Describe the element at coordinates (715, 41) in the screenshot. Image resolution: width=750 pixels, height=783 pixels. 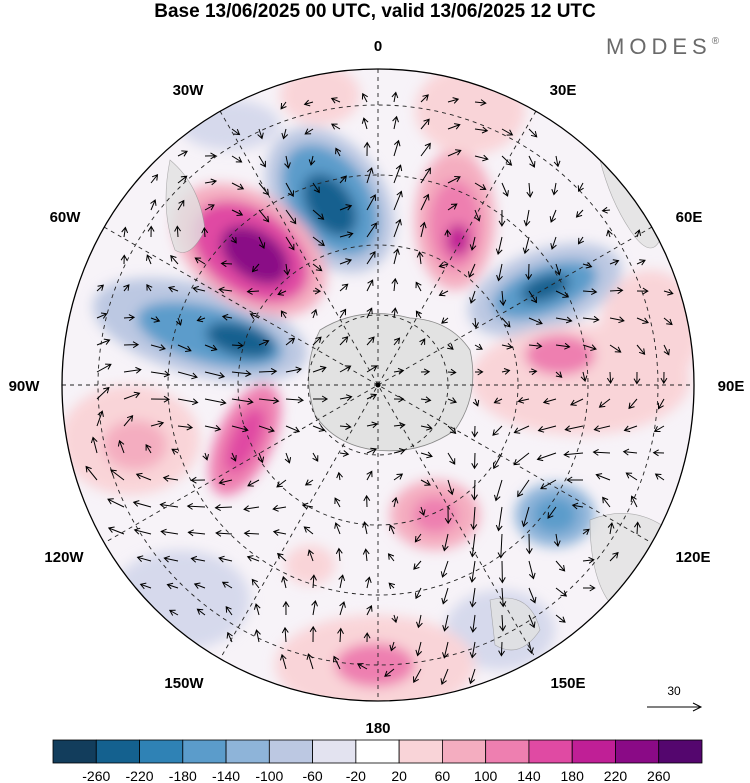
I see `registered-mark: ®` at that location.